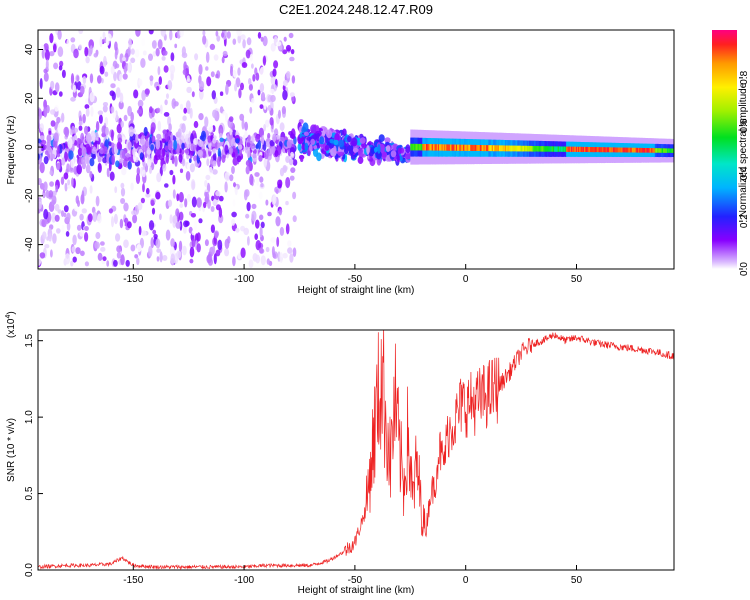  Describe the element at coordinates (356, 590) in the screenshot. I see `snr-x-axis-label: Height of straight line (km)` at that location.